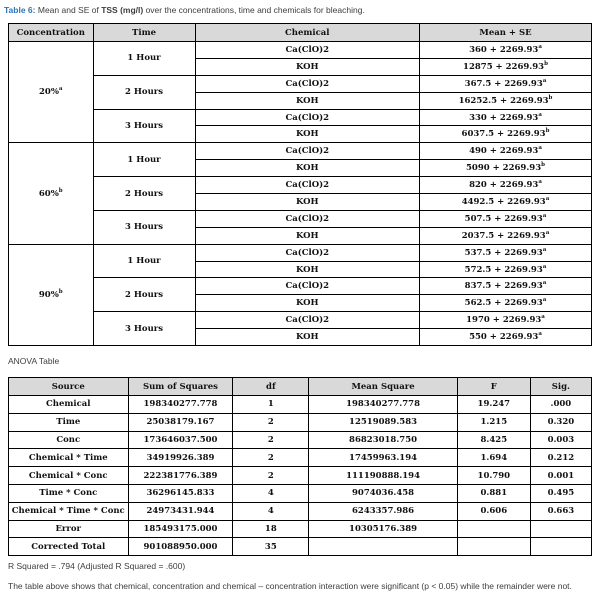 The width and height of the screenshot is (600, 600). Describe the element at coordinates (383, 422) in the screenshot. I see `mean-square-cell: 12519089.583` at that location.